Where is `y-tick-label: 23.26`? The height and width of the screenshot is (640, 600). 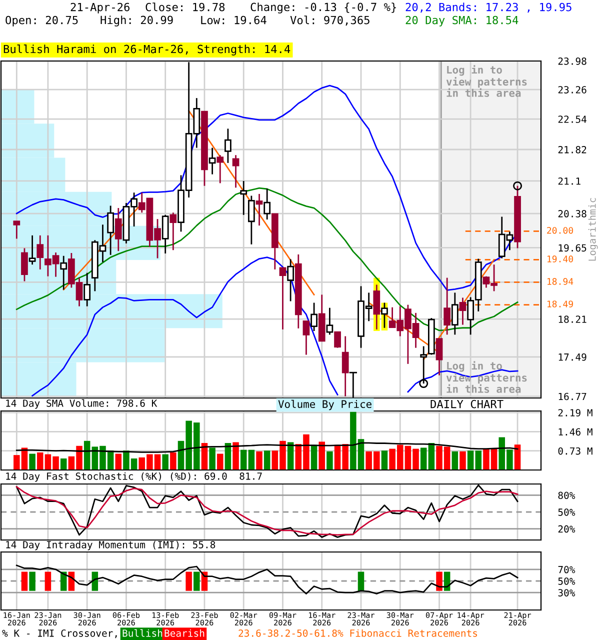 y-tick-label: 23.26 is located at coordinates (572, 90).